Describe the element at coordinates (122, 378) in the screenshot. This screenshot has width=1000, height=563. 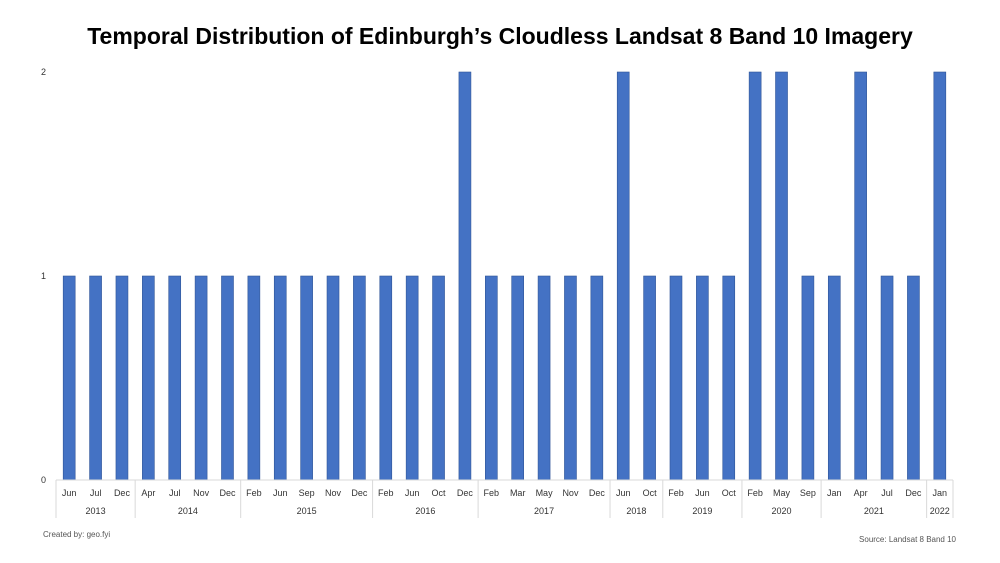
I see `bar-2013-dec` at that location.